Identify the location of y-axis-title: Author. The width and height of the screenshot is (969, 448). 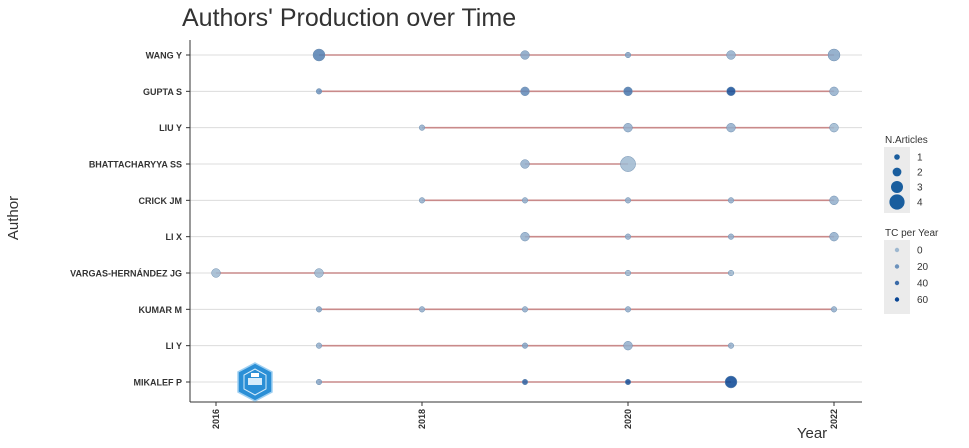
(13, 218).